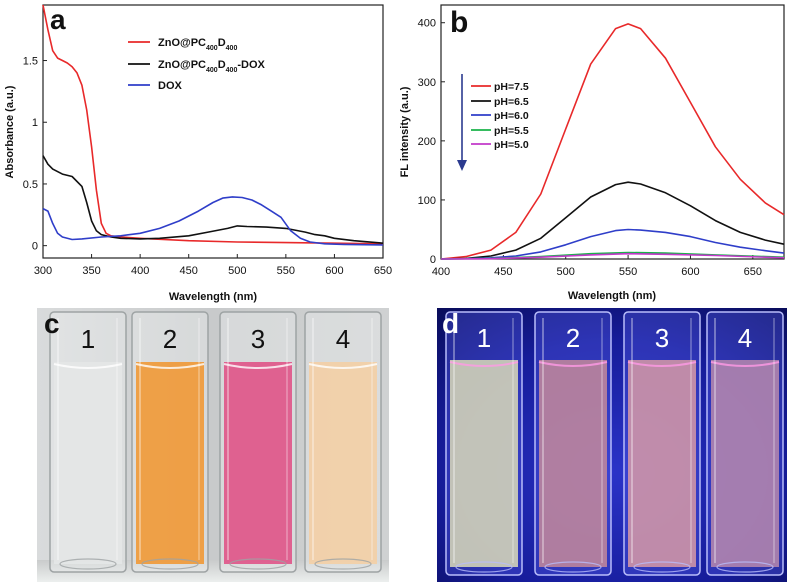 This screenshot has height=582, width=793. Describe the element at coordinates (662, 338) in the screenshot. I see `cuvette-number-d-3: 3` at that location.